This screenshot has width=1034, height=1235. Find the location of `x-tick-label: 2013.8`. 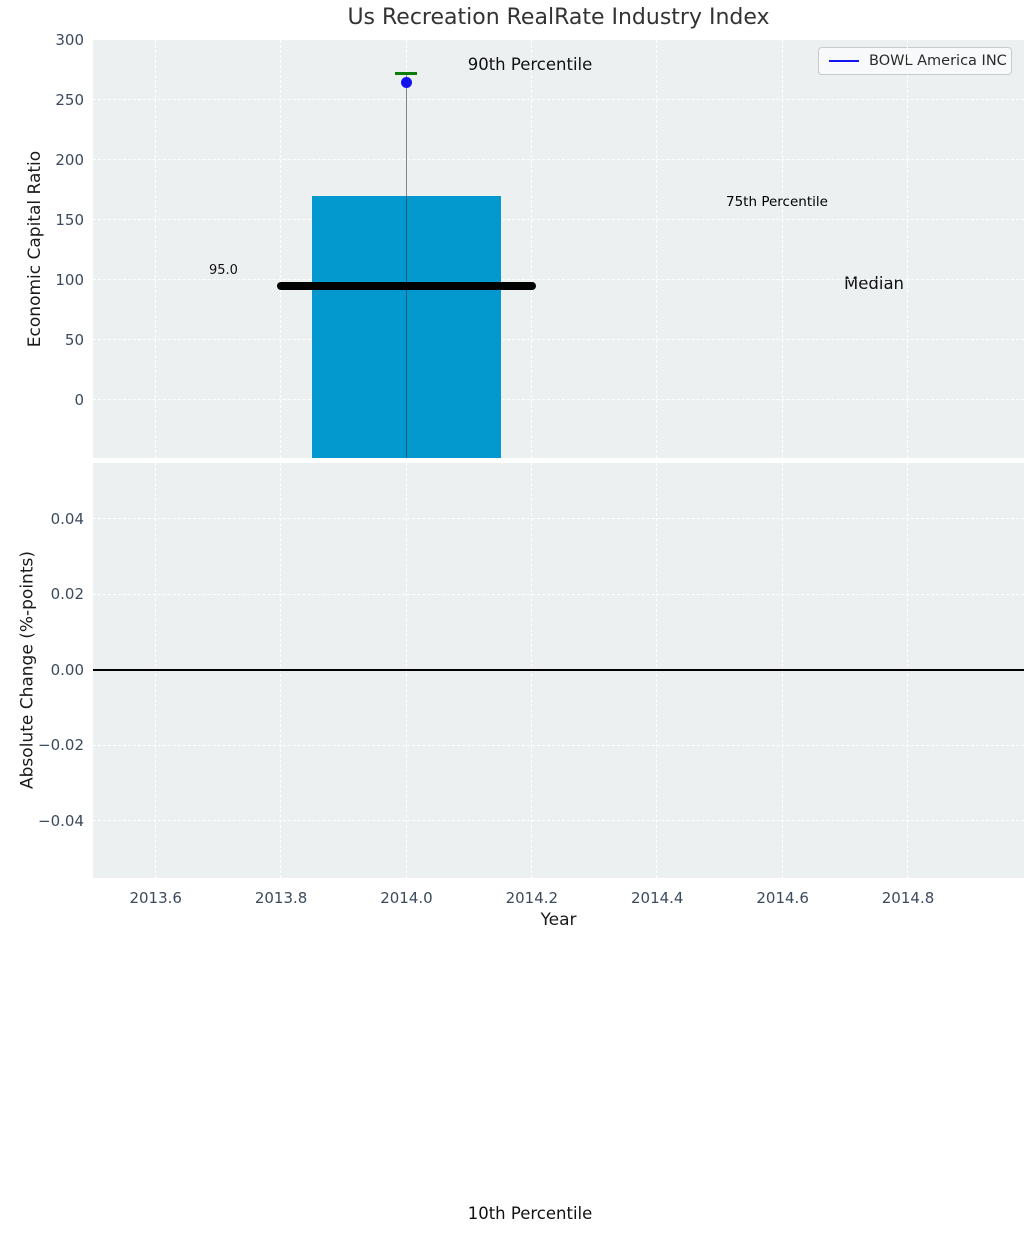

x-tick-label: 2013.8 is located at coordinates (281, 898).